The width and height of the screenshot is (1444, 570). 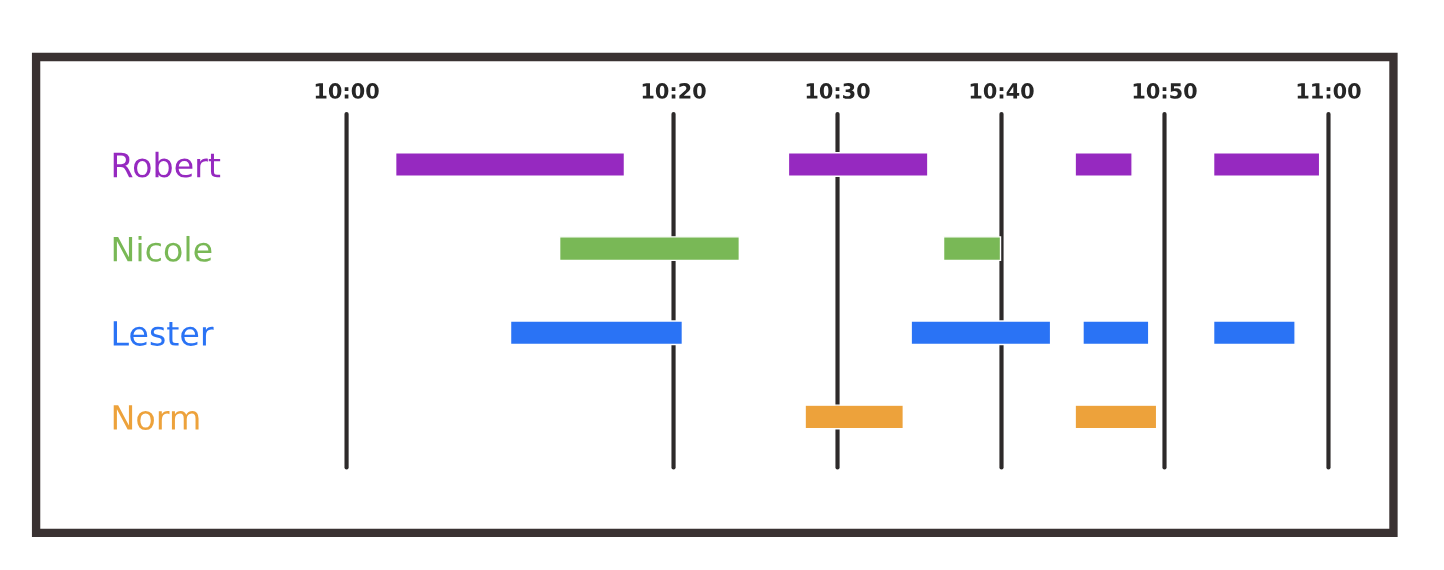 I want to click on y-tick-label: Lester, so click(x=163, y=333).